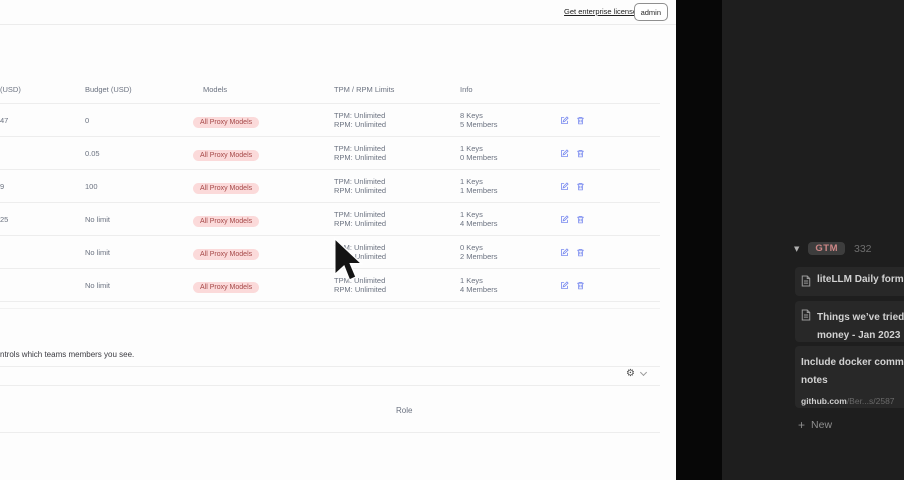 The height and width of the screenshot is (480, 904). I want to click on card-title-line2: money - Jan 2023, so click(859, 335).